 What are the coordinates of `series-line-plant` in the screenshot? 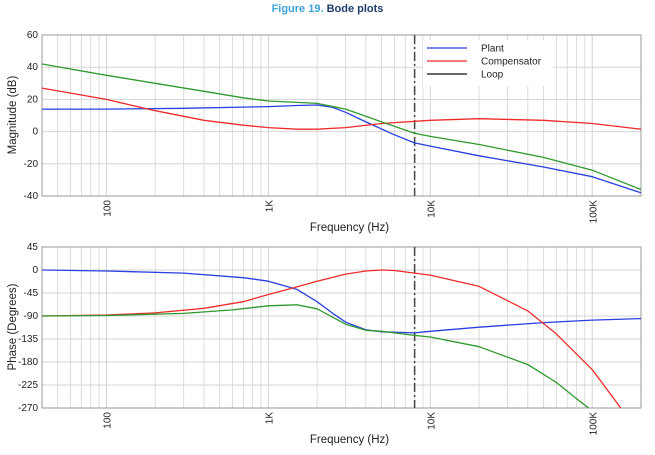 It's located at (341, 301).